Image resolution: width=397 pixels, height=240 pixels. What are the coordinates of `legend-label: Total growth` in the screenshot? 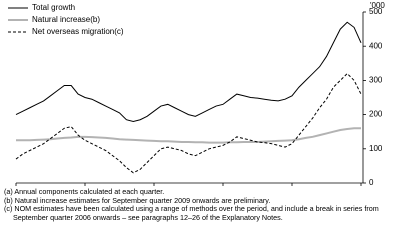 It's located at (53, 7).